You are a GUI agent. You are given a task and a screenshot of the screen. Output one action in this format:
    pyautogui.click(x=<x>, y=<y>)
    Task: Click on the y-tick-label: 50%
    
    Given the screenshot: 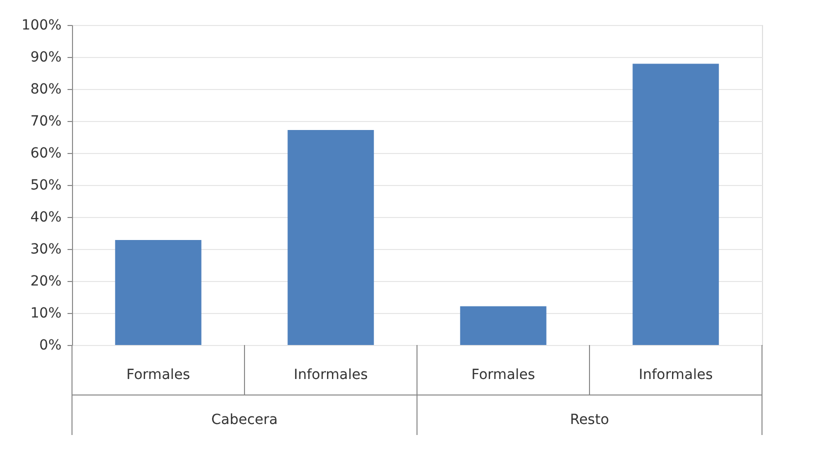 What is the action you would take?
    pyautogui.click(x=46, y=186)
    